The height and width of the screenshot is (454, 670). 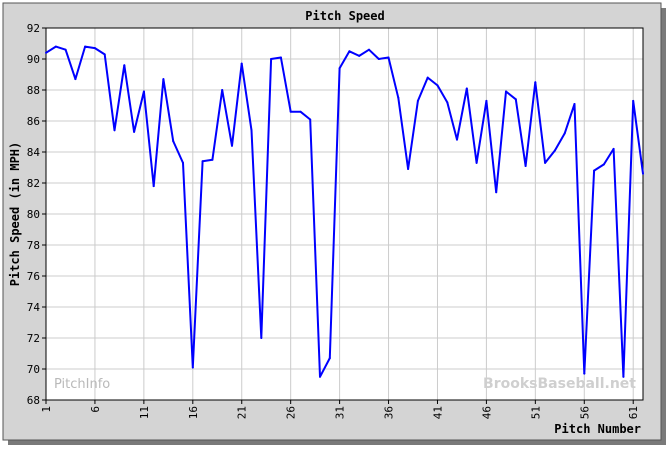 What do you see at coordinates (34, 152) in the screenshot?
I see `y-tick-label: 84` at bounding box center [34, 152].